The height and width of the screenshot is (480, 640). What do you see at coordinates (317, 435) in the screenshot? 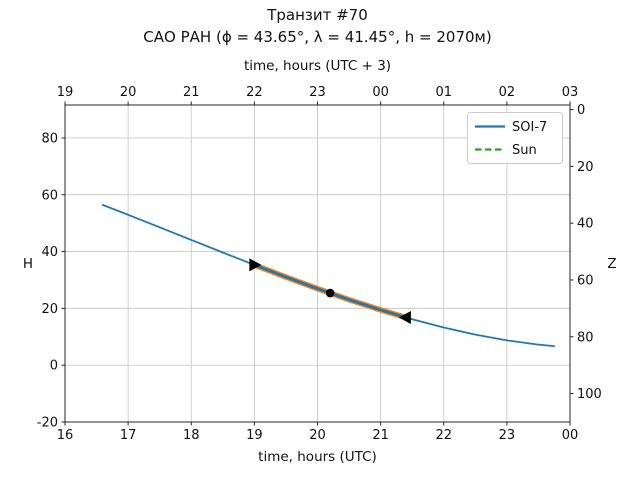
I see `bottom-tick-label: 20` at bounding box center [317, 435].